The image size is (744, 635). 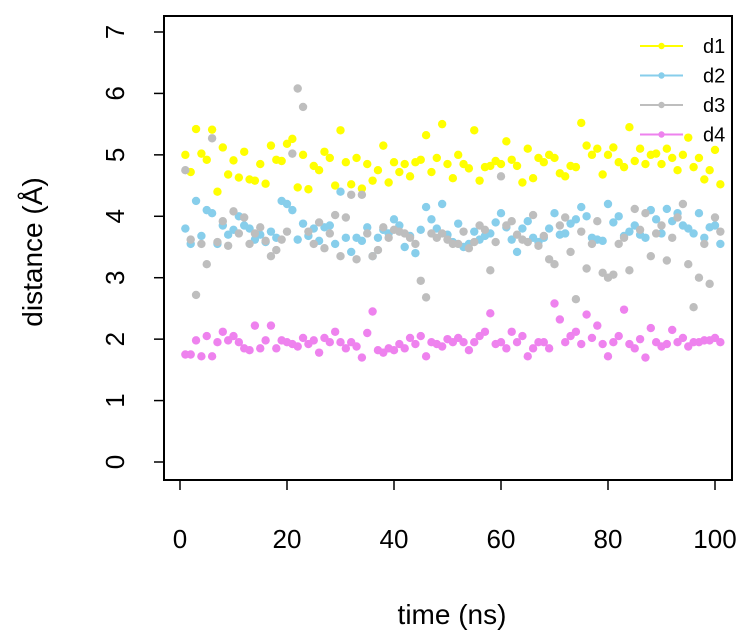 What do you see at coordinates (453, 157) in the screenshot?
I see `series-d1` at bounding box center [453, 157].